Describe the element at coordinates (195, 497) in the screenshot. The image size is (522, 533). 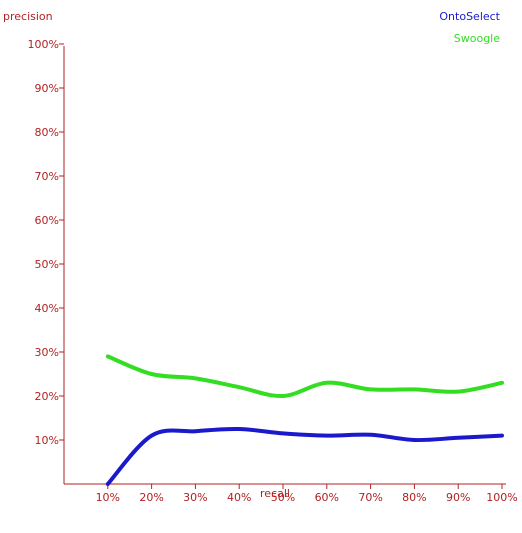
I see `x-tick-label: 30%` at that location.